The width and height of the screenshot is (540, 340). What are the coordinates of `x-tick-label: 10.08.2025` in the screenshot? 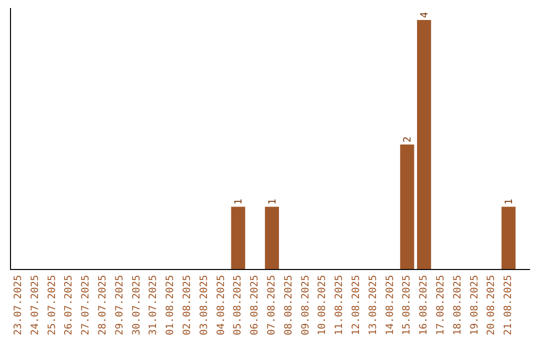 It's located at (322, 305).